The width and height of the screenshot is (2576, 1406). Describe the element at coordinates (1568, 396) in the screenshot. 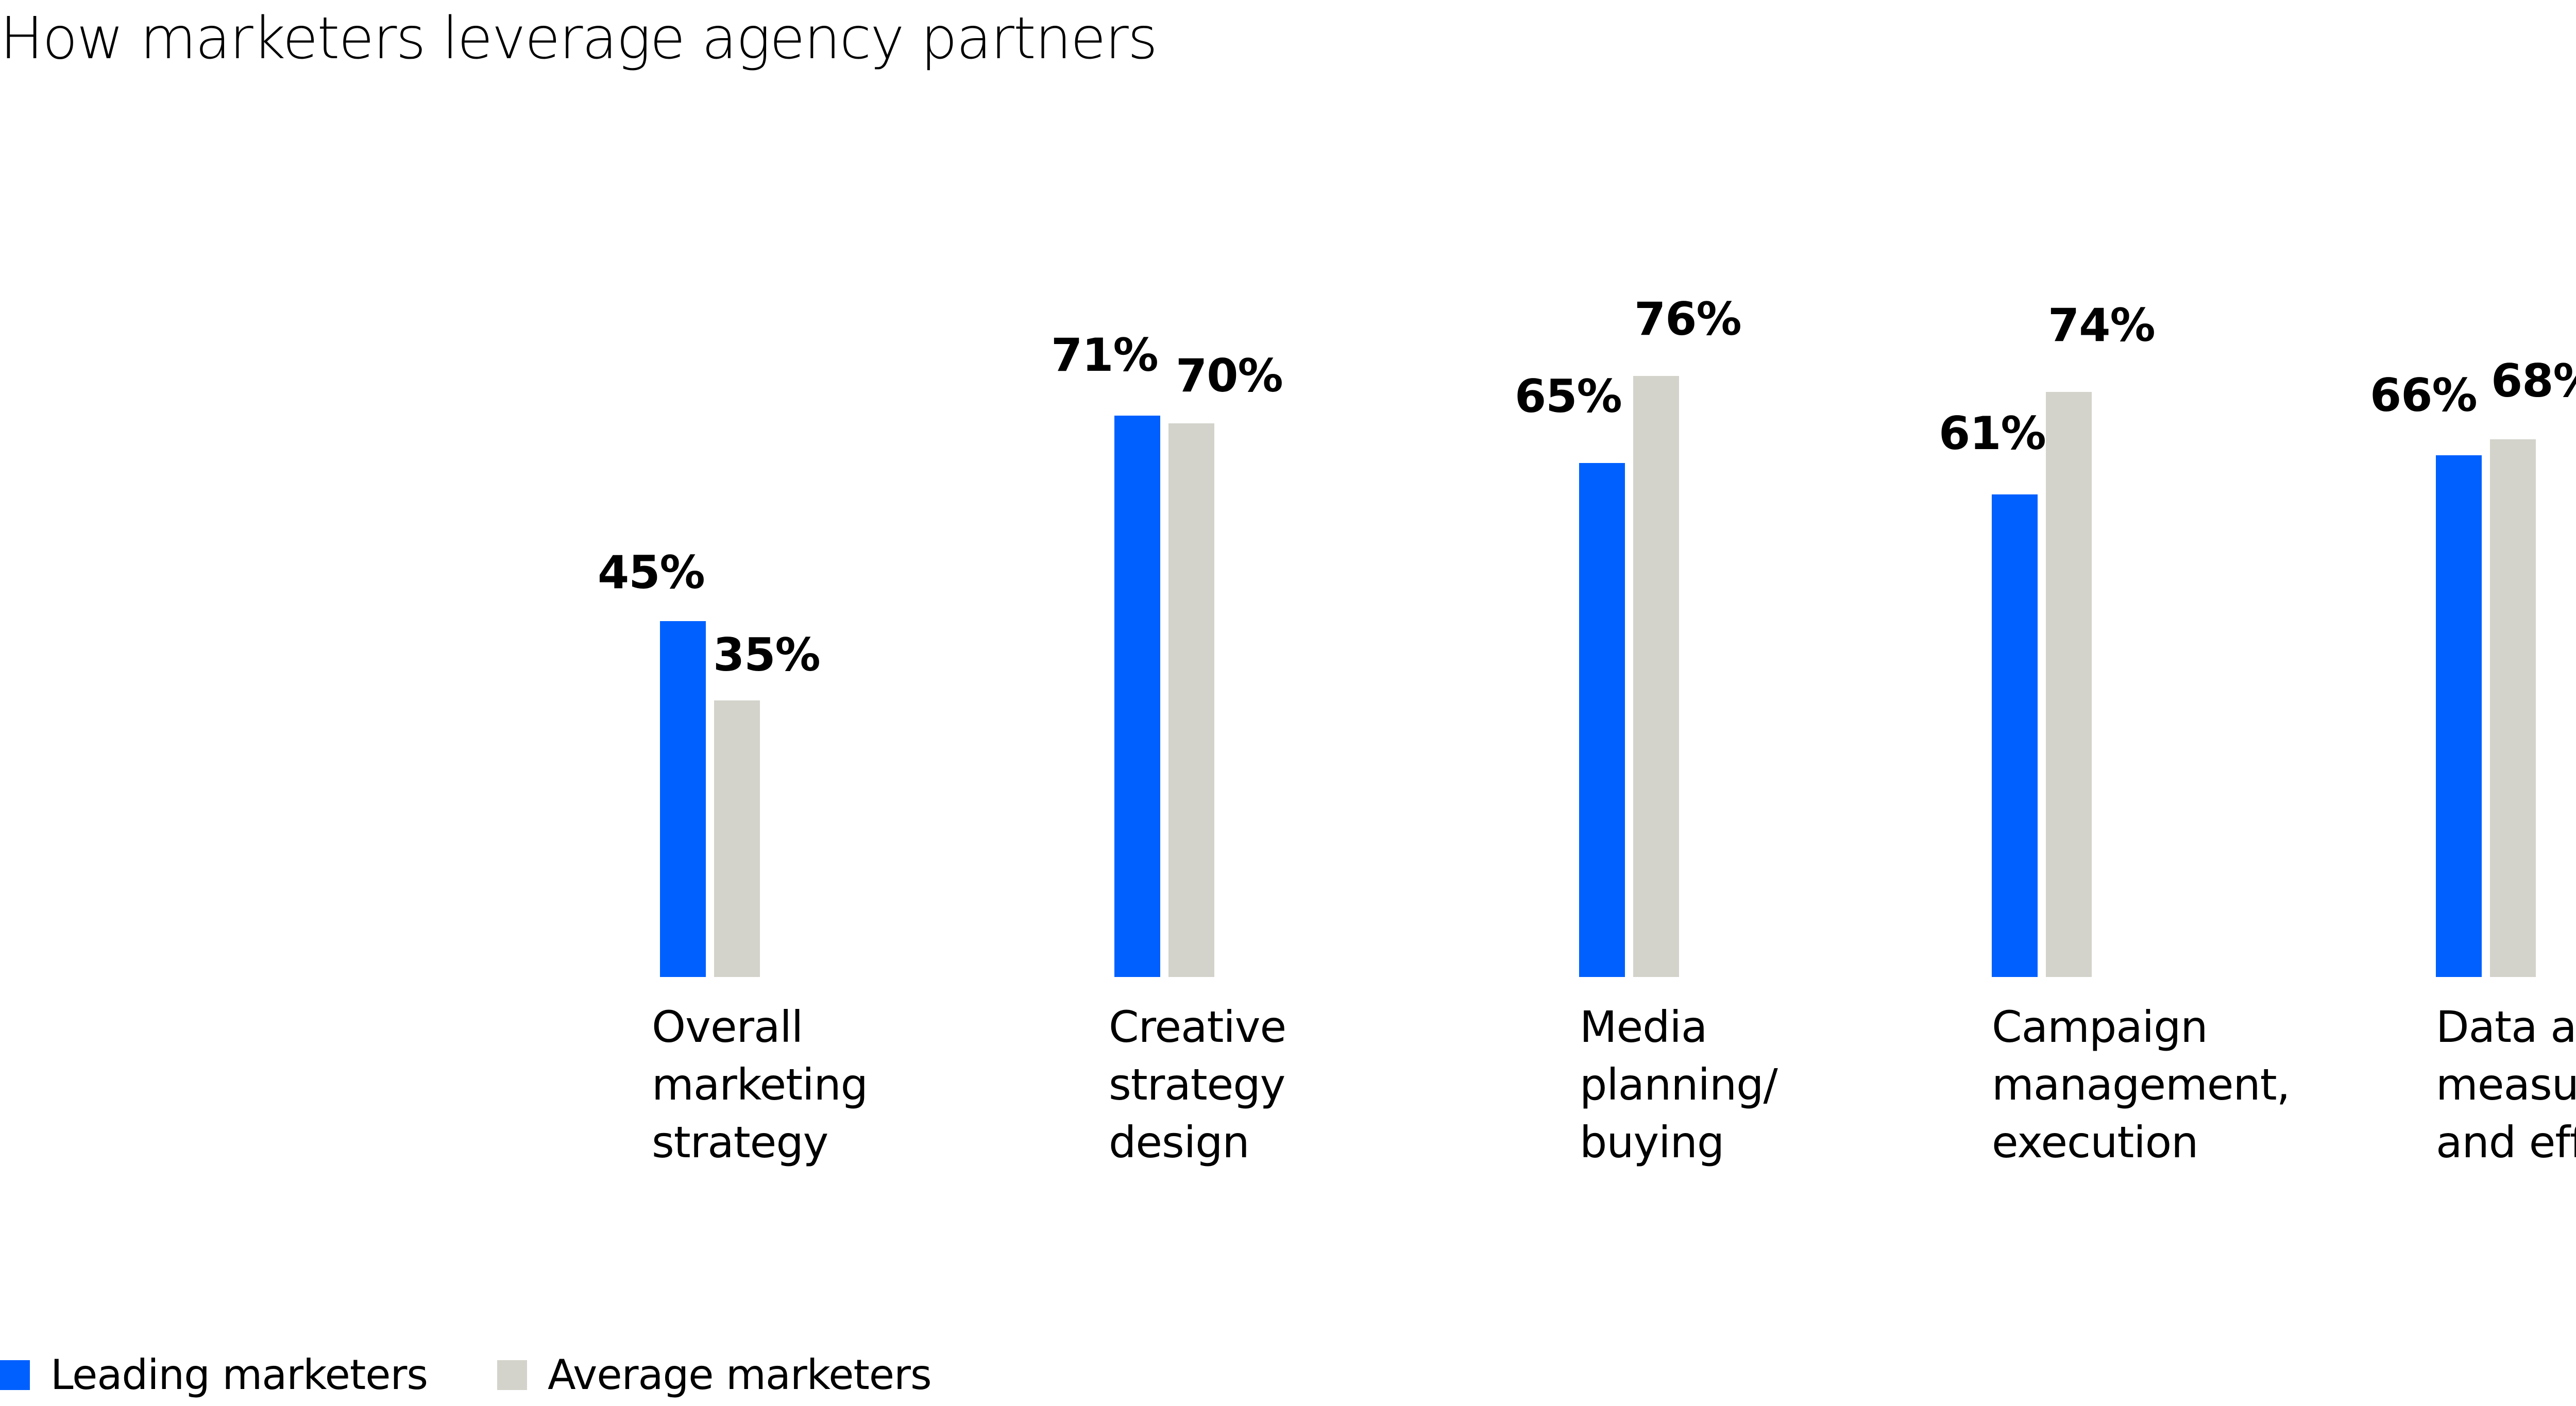

I see `value-label-leading: 65%` at that location.